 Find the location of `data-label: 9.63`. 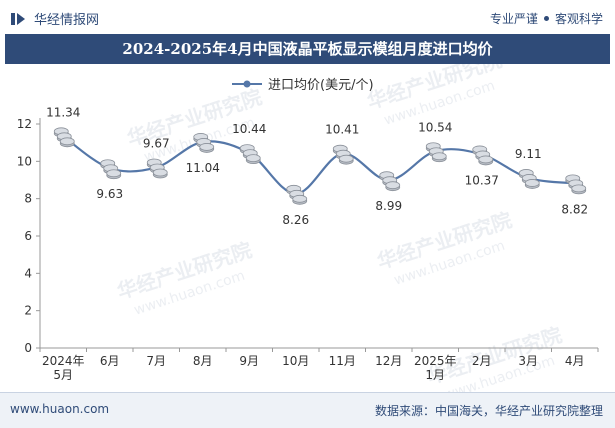

data-label: 9.63 is located at coordinates (109, 194).